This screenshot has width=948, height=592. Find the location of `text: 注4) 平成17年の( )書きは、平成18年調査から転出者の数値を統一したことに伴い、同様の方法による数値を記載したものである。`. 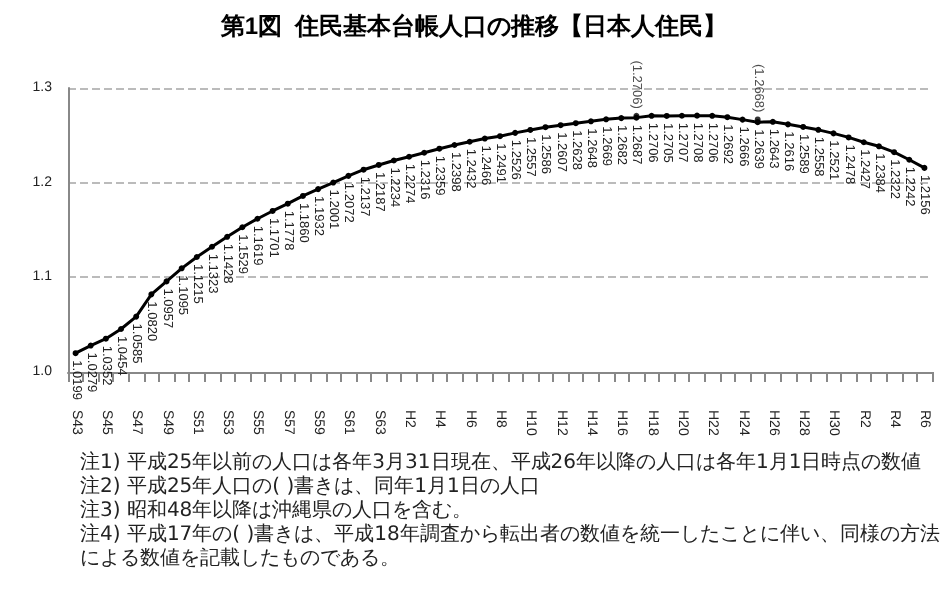

text: 注4) 平成17年の( )書きは、平成18年調査から転出者の数値を統一したことに伴い、同様の方法による数値を記載したものである。 is located at coordinates (510, 548).